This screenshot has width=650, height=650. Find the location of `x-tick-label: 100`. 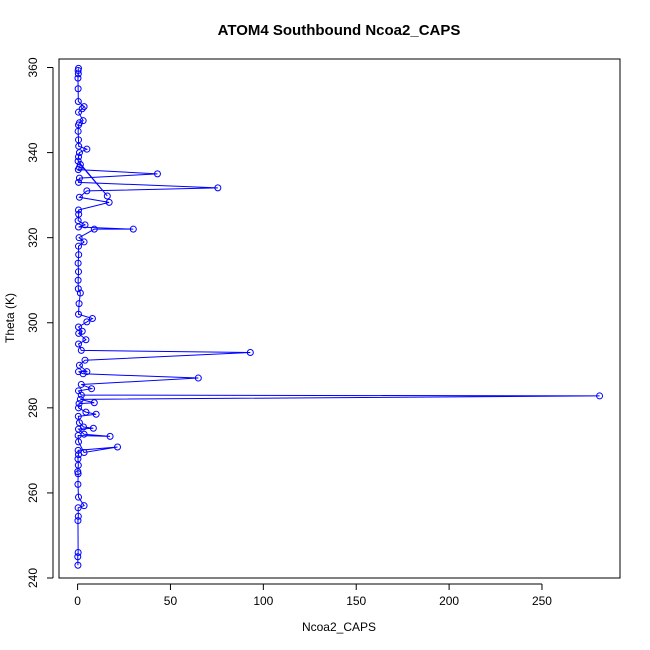

x-tick-label: 100 is located at coordinates (263, 601).